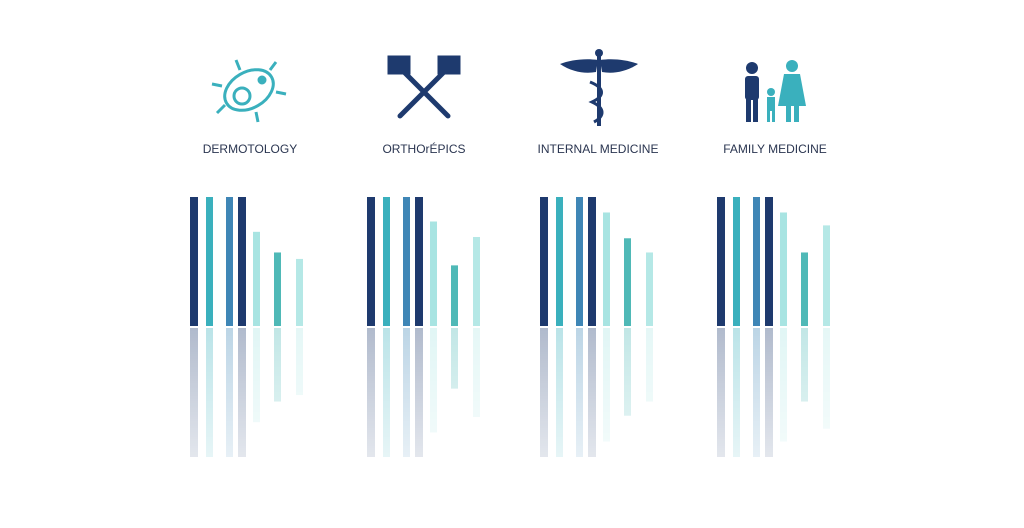  I want to click on chart-title: FAMILY MEDICINE, so click(775, 149).